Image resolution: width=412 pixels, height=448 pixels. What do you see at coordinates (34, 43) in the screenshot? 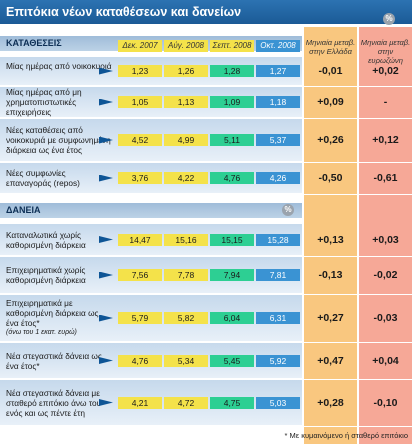
I see `section-label: ΚΑΤΑΘΕΣΕΙΣ` at bounding box center [34, 43].